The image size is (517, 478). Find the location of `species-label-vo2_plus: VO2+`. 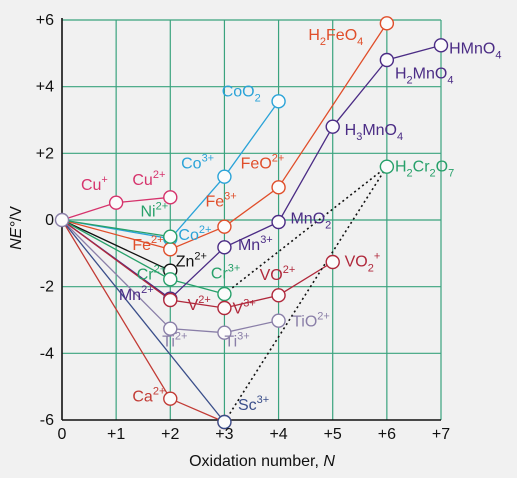

species-label-vo2_plus: VO2+ is located at coordinates (363, 263).